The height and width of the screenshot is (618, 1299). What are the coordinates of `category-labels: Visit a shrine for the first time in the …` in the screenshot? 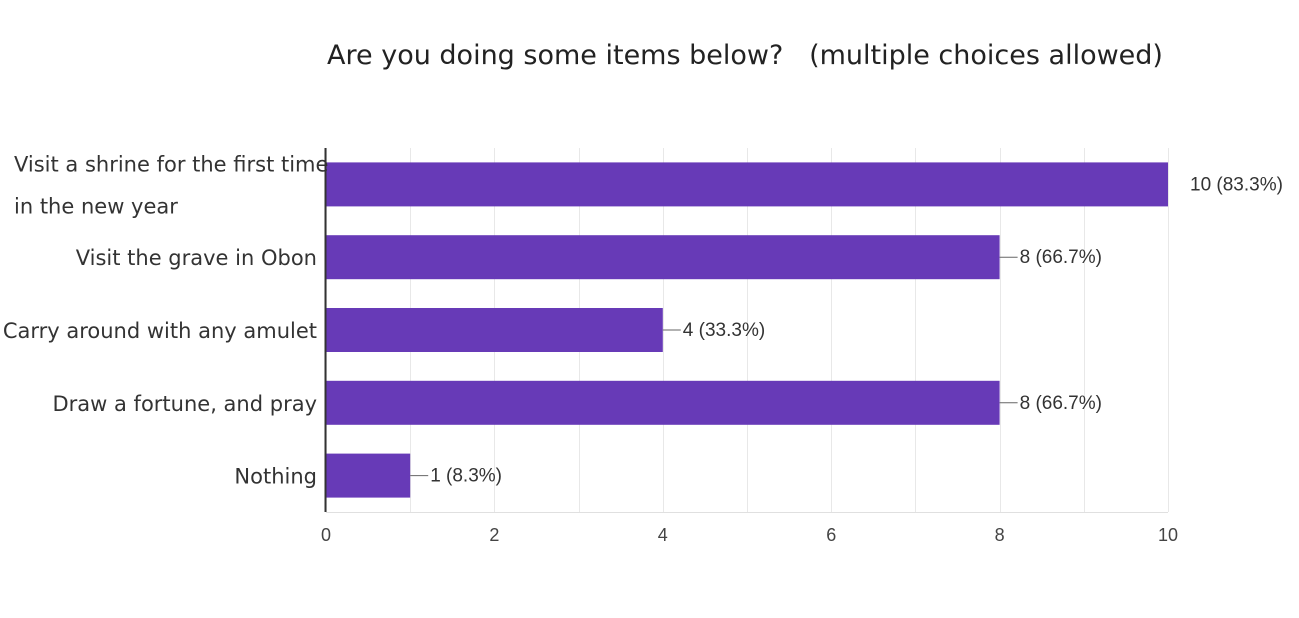 It's located at (166, 320).